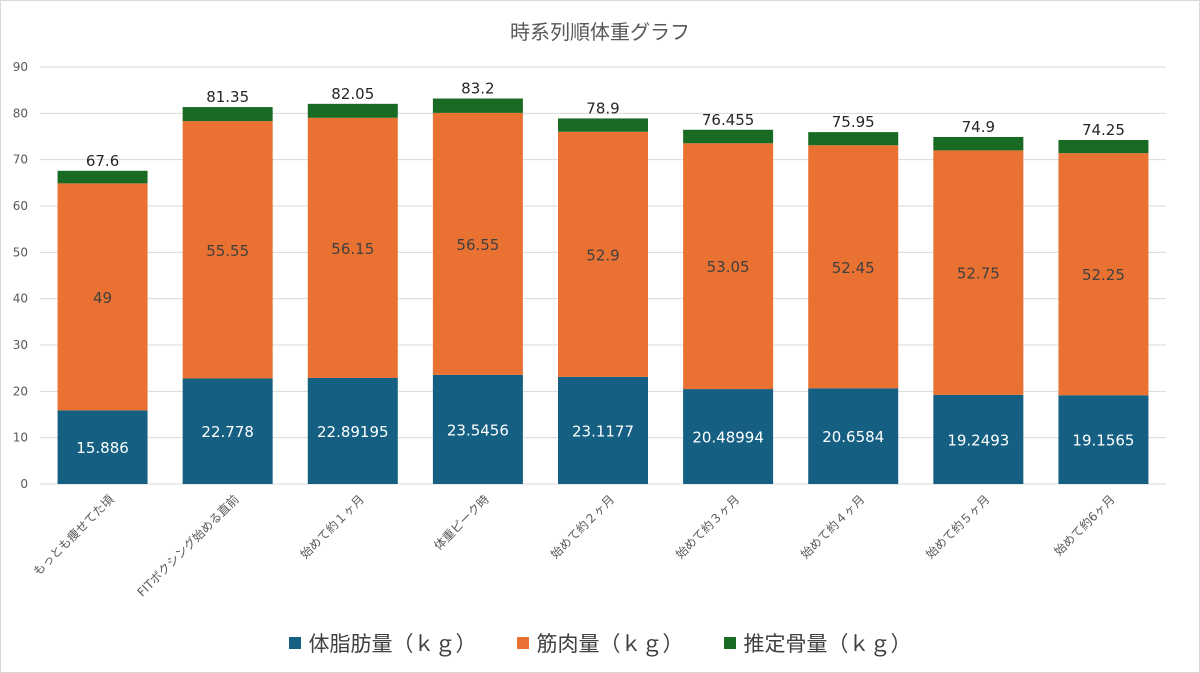 The height and width of the screenshot is (673, 1200). Describe the element at coordinates (978, 127) in the screenshot. I see `total-label: 74.9` at that location.